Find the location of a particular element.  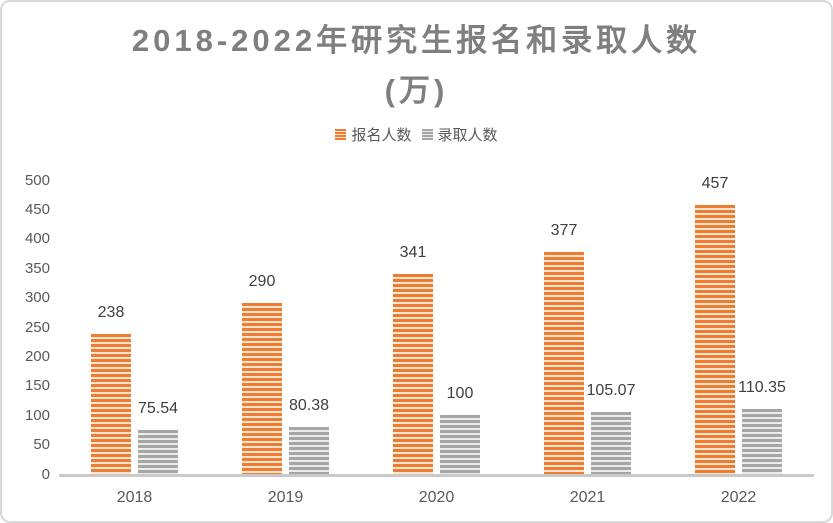

data-label: 341 is located at coordinates (413, 252).